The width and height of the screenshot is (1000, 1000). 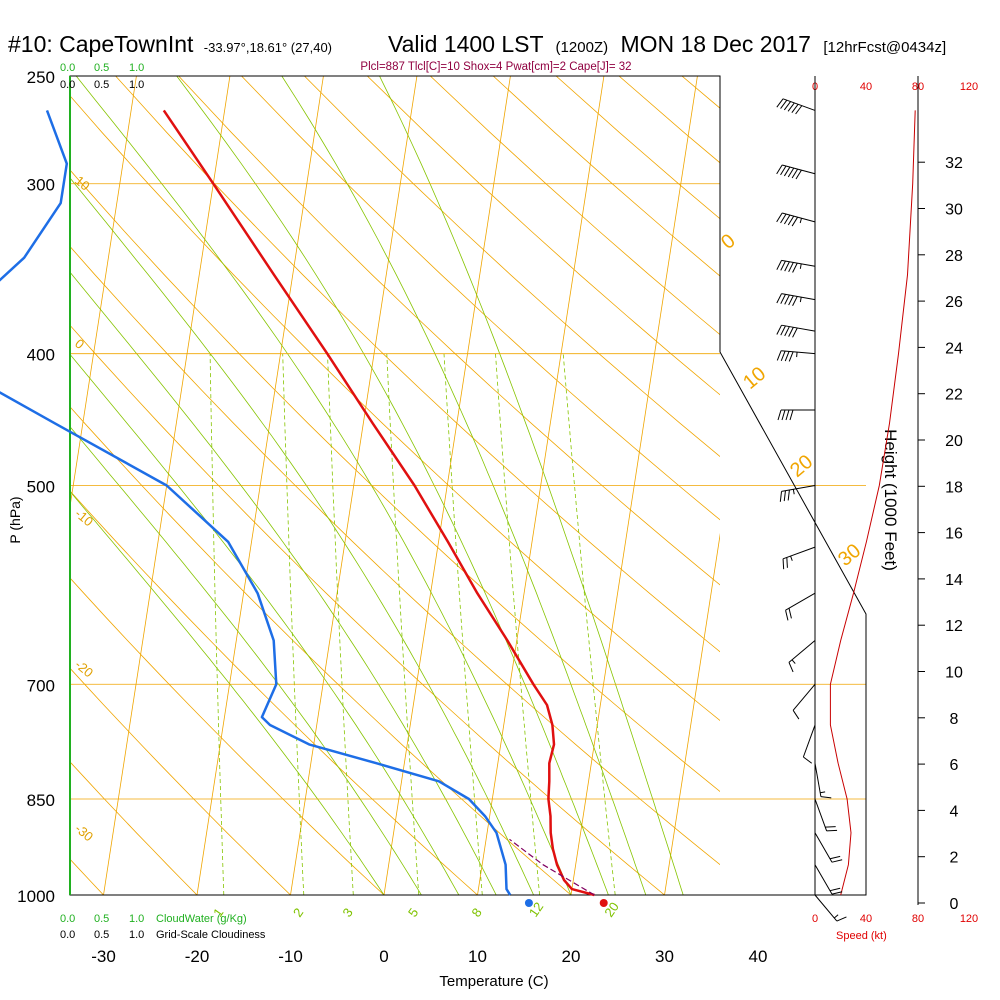 What do you see at coordinates (41, 77) in the screenshot?
I see `pressure-tick-label: 250` at bounding box center [41, 77].